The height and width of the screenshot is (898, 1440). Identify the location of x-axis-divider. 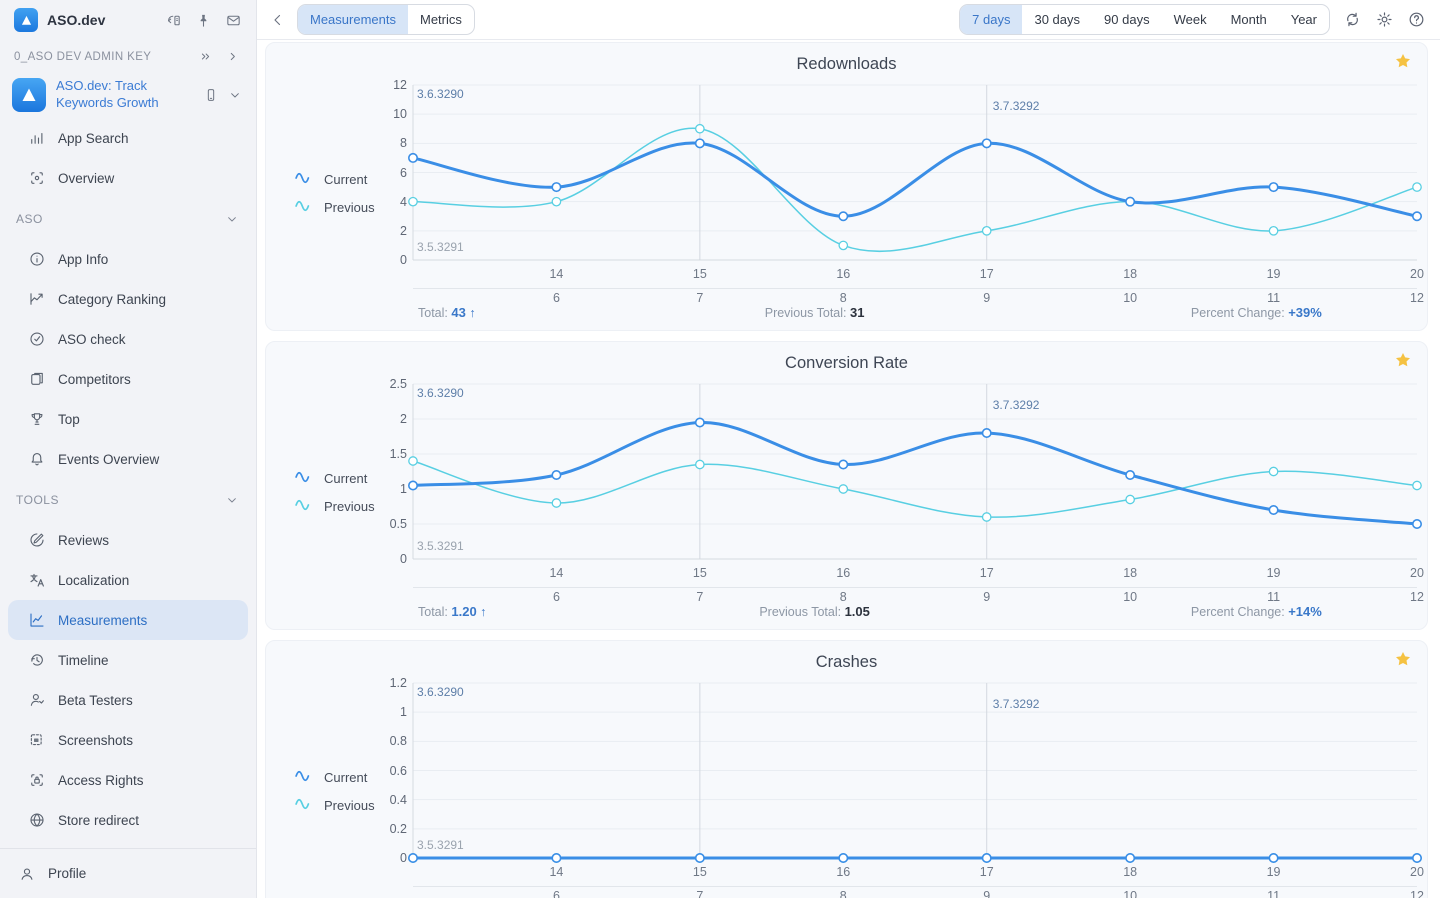
(915, 587).